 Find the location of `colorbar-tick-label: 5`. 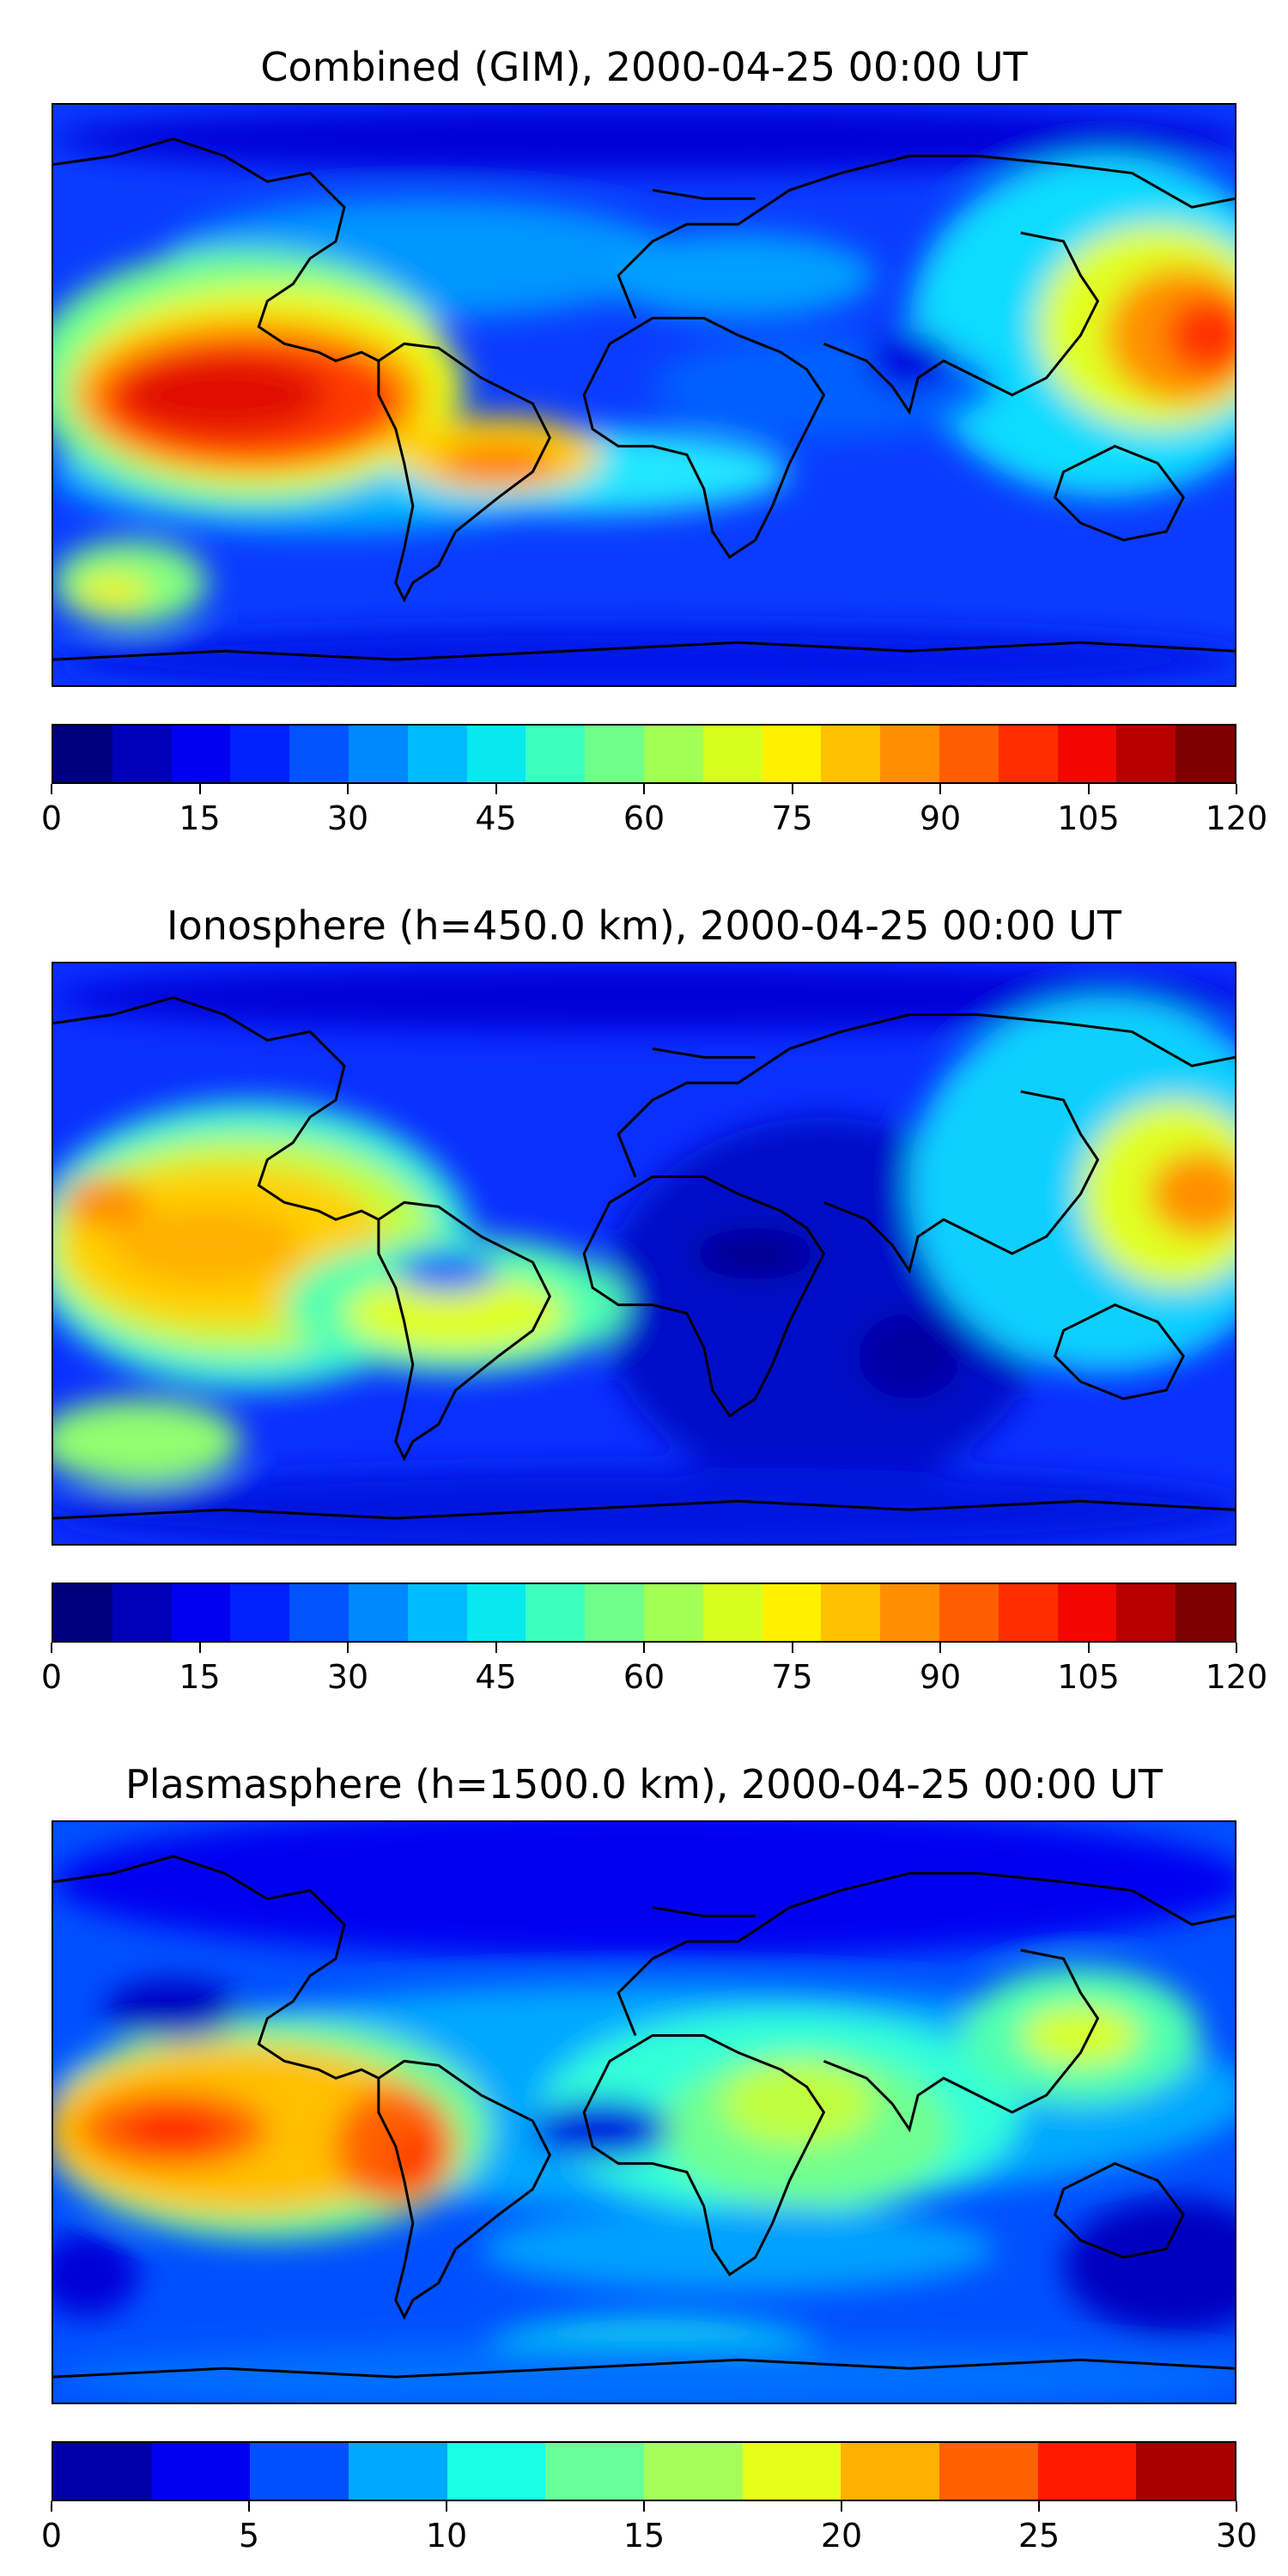

colorbar-tick-label: 5 is located at coordinates (249, 2536).